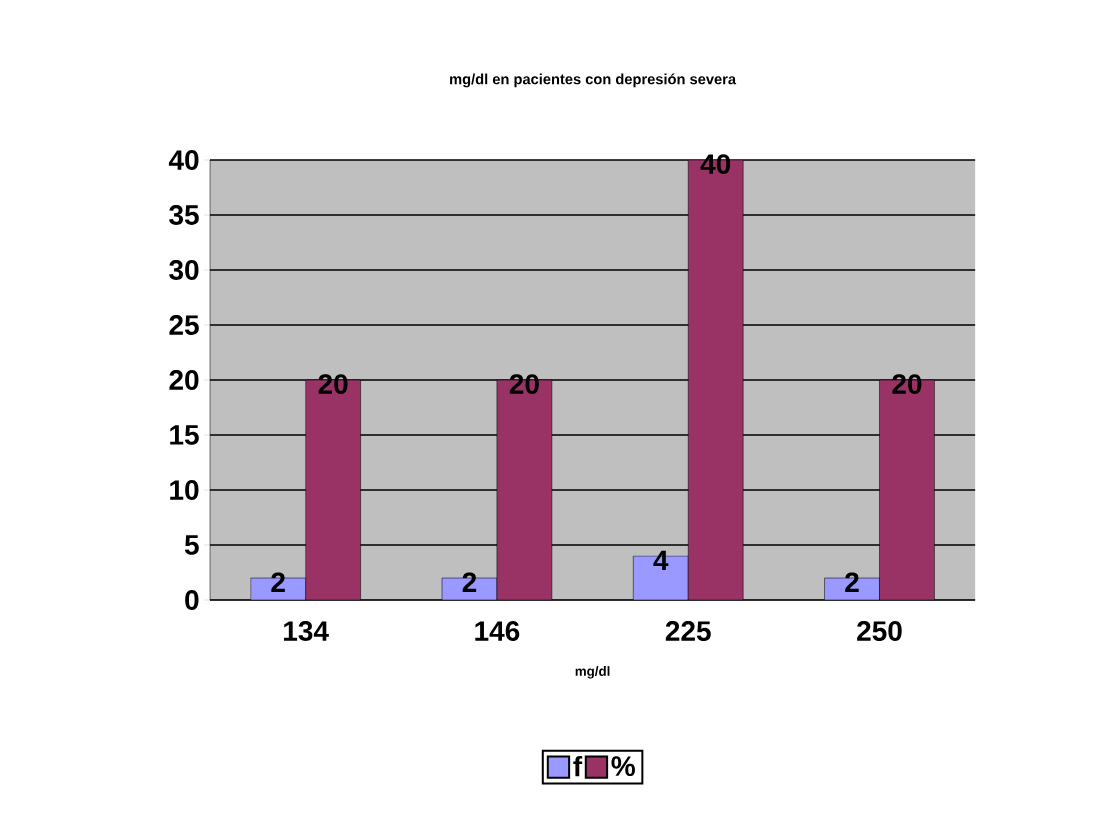 This screenshot has height=830, width=1119. What do you see at coordinates (306, 631) in the screenshot?
I see `x-tick-label: 134` at bounding box center [306, 631].